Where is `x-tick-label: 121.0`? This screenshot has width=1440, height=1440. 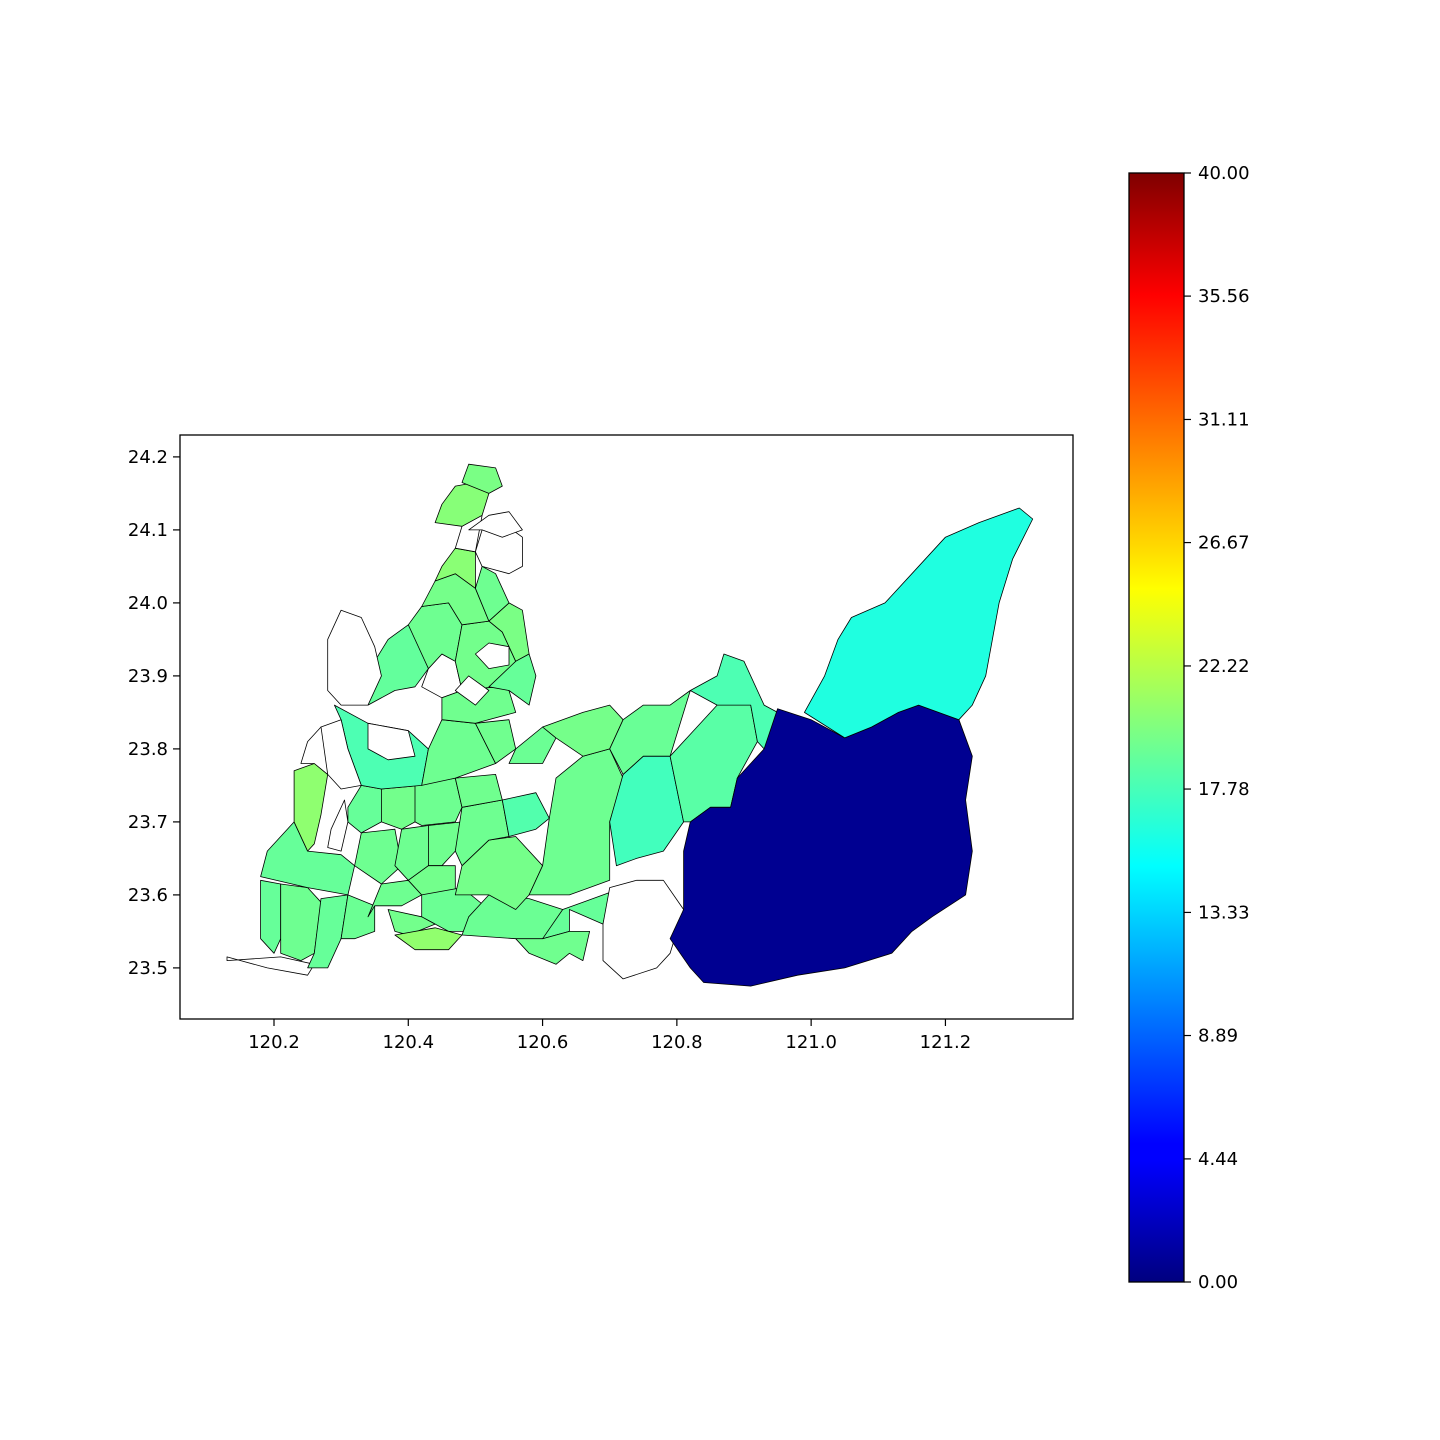
x-tick-label: 121.0 is located at coordinates (811, 1042).